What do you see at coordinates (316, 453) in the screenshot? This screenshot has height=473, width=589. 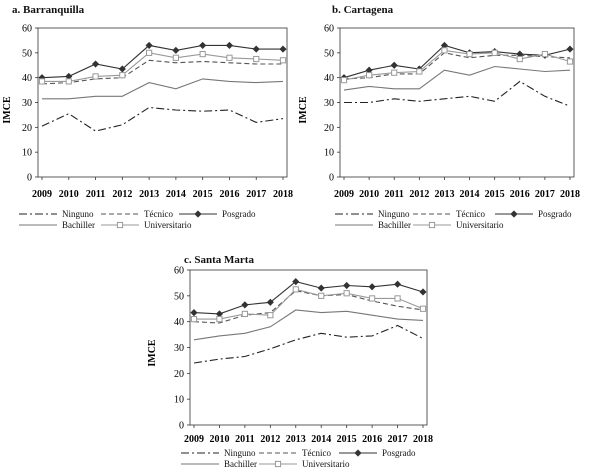 I see `legend-label: Técnico` at bounding box center [316, 453].